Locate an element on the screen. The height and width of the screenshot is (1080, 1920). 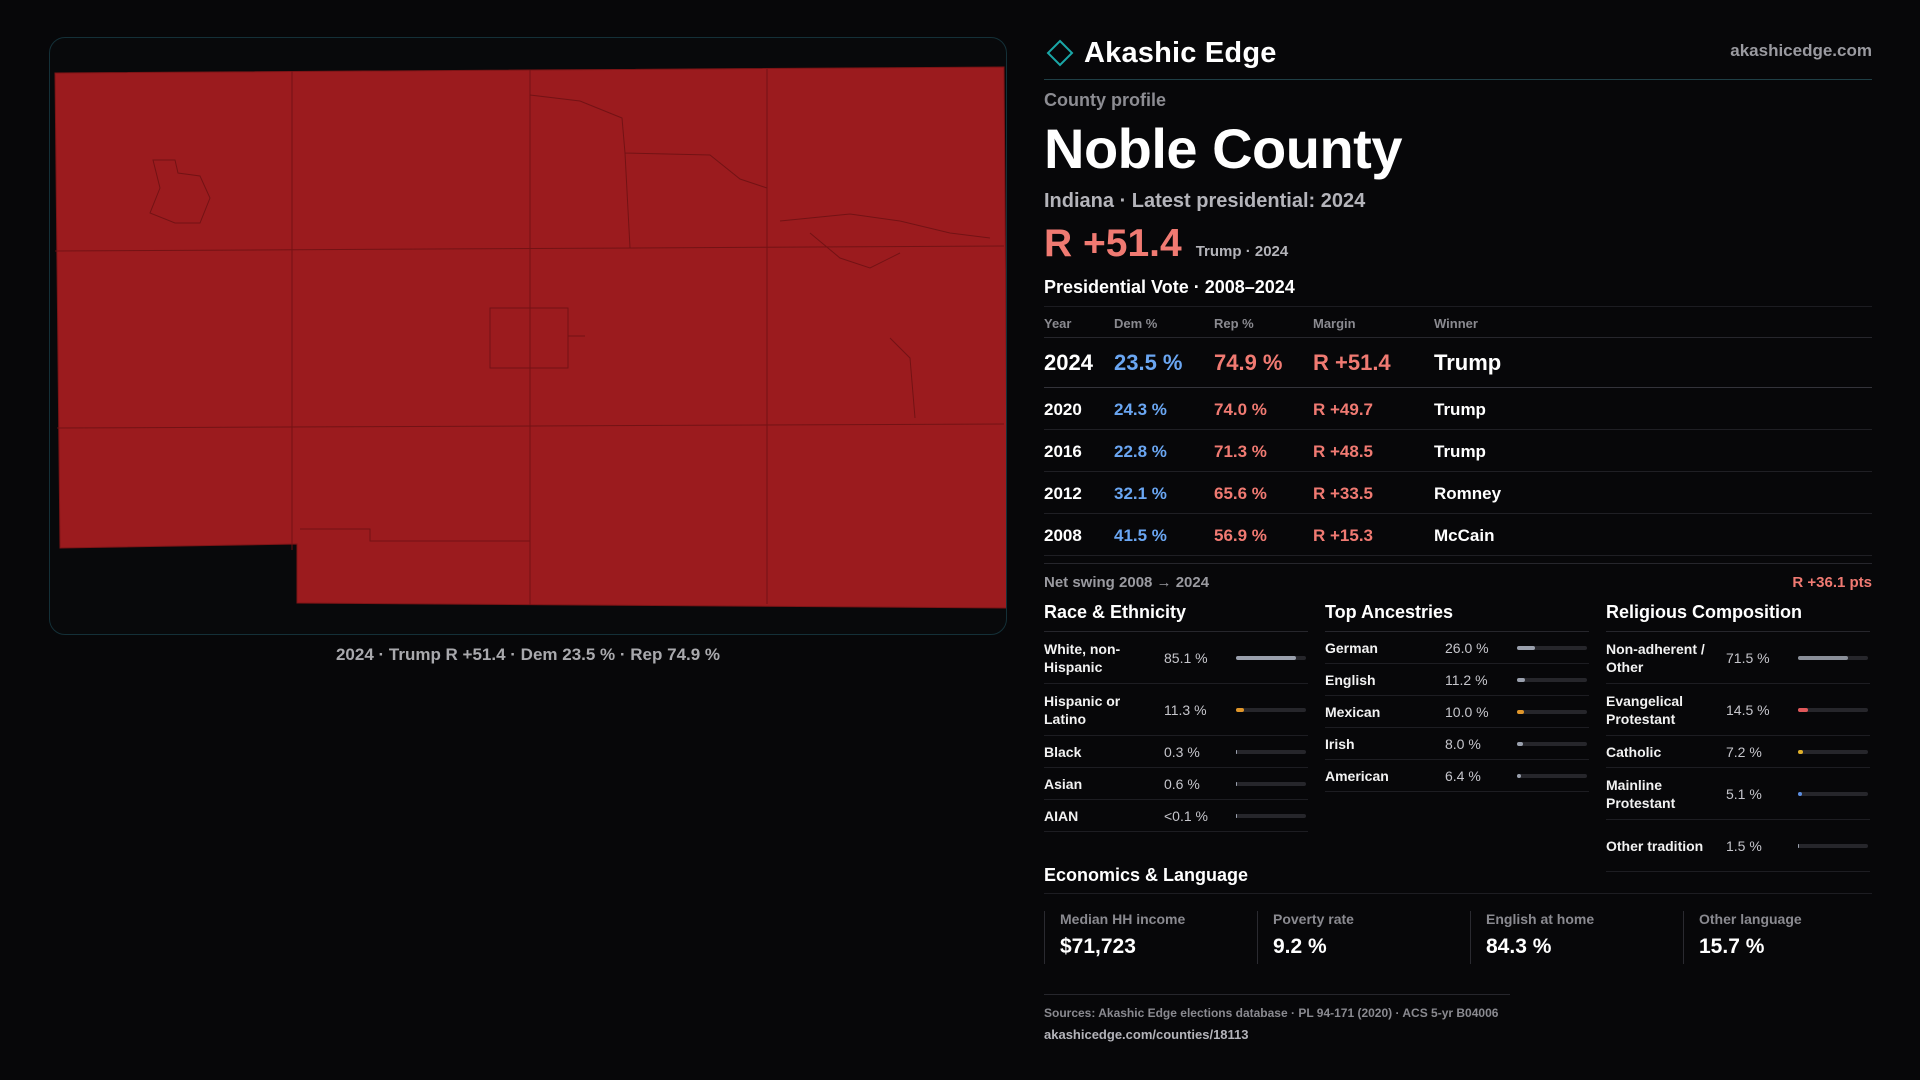
cell-year: 2012 is located at coordinates (1063, 493).